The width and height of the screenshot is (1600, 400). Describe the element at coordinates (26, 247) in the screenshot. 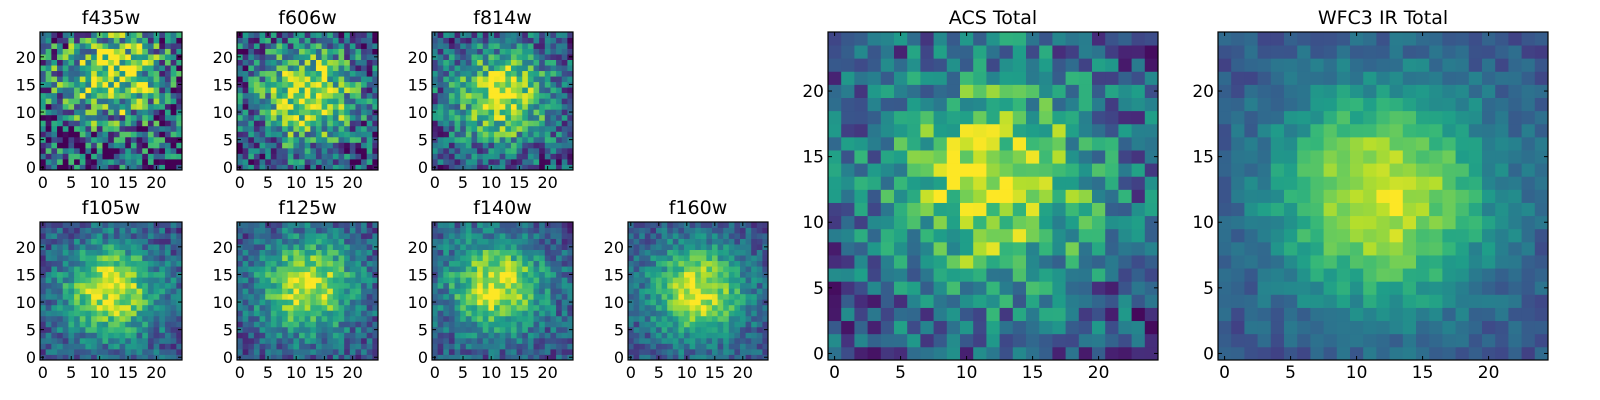

I see `y-tick-label: 20` at that location.